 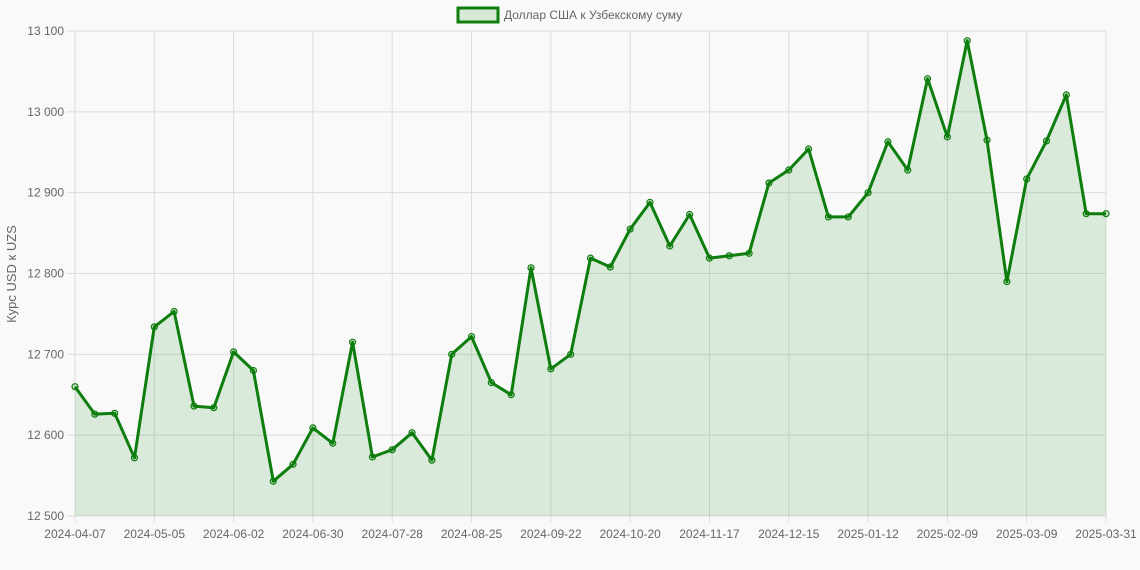 I want to click on x-tick-label: 2024-11-17, so click(x=709, y=534).